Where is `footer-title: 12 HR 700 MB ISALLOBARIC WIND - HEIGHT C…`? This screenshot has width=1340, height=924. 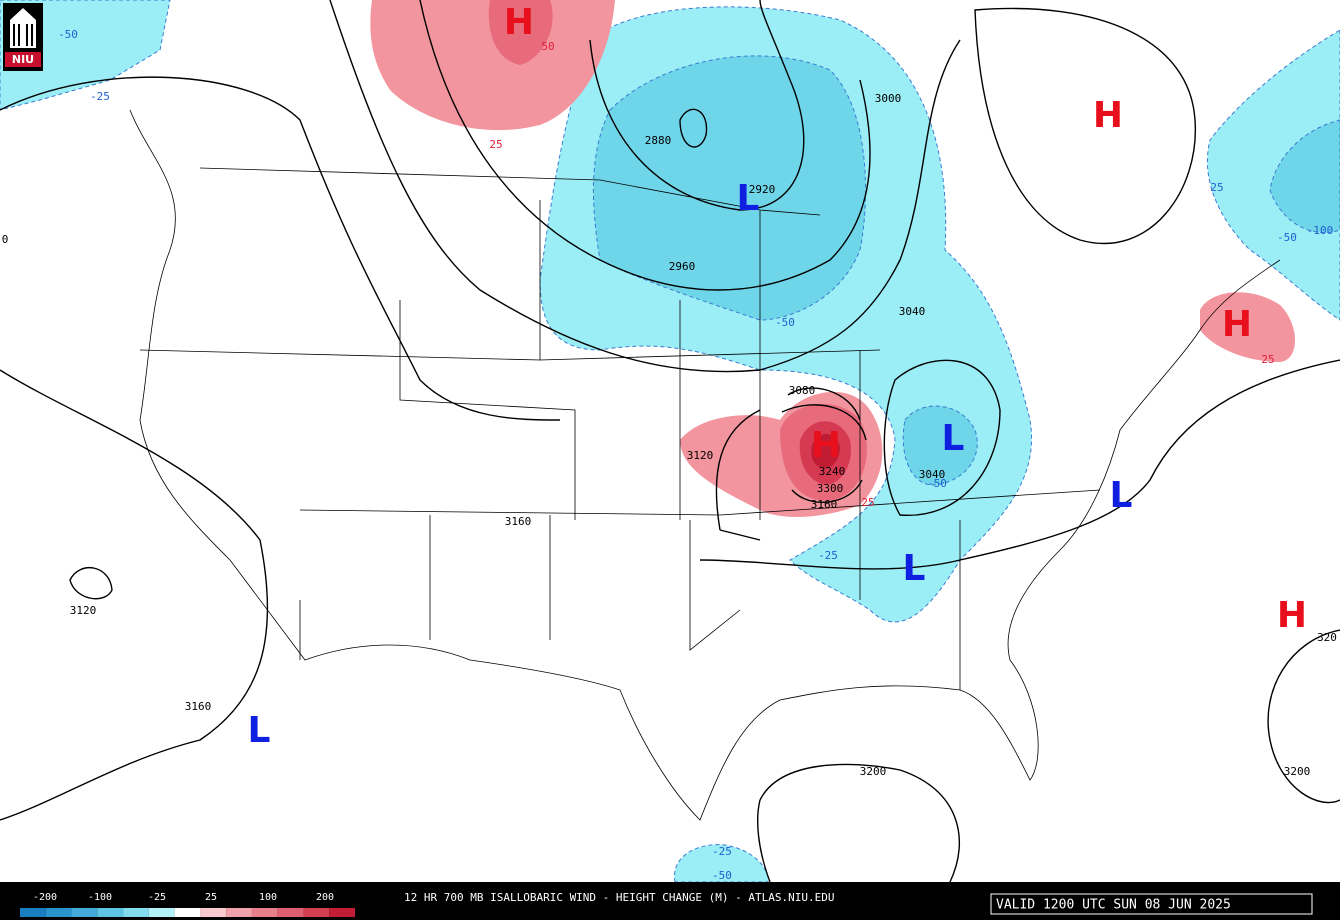
footer-title: 12 HR 700 MB ISALLOBARIC WIND - HEIGHT C… is located at coordinates (619, 897).